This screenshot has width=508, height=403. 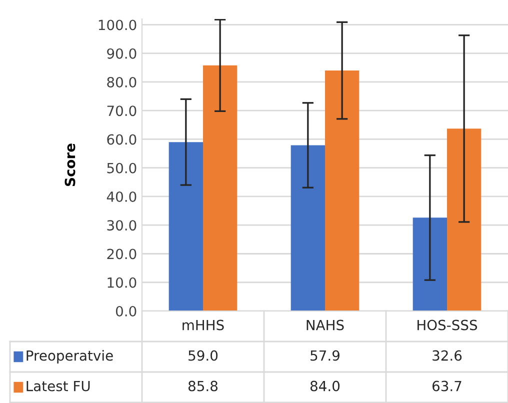 What do you see at coordinates (325, 386) in the screenshot?
I see `data-label: 84.0` at bounding box center [325, 386].